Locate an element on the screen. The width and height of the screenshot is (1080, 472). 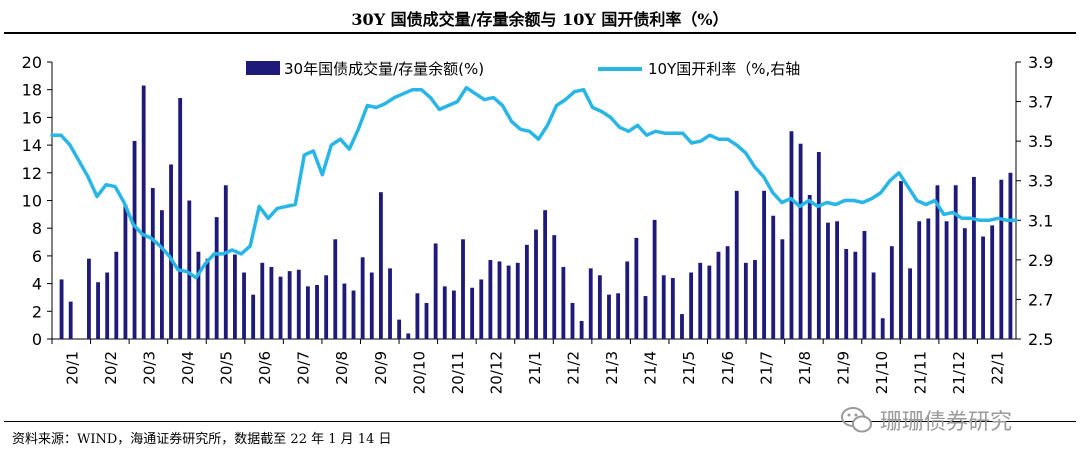
x-tick-label: 21/7 is located at coordinates (766, 368).